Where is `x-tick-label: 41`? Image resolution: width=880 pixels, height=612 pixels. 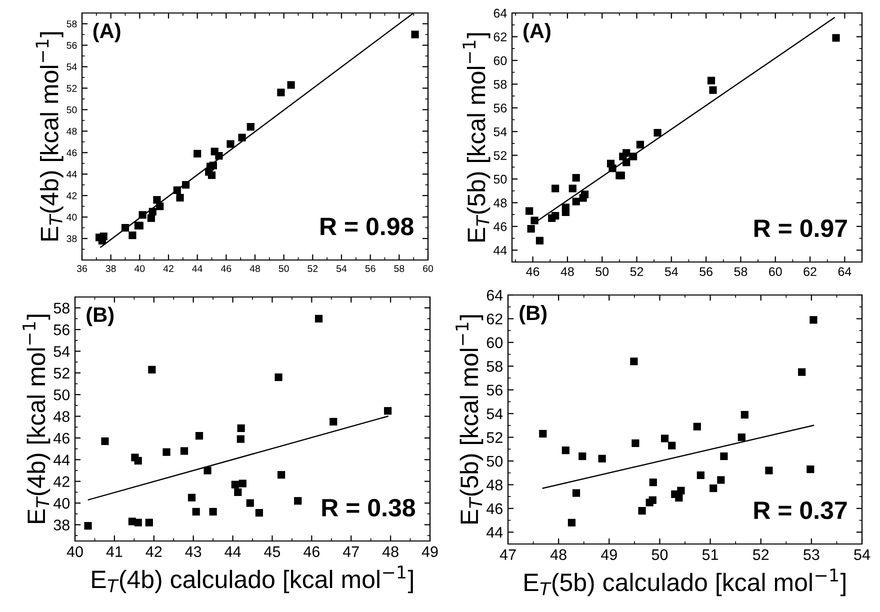 x-tick-label: 41 is located at coordinates (114, 551).